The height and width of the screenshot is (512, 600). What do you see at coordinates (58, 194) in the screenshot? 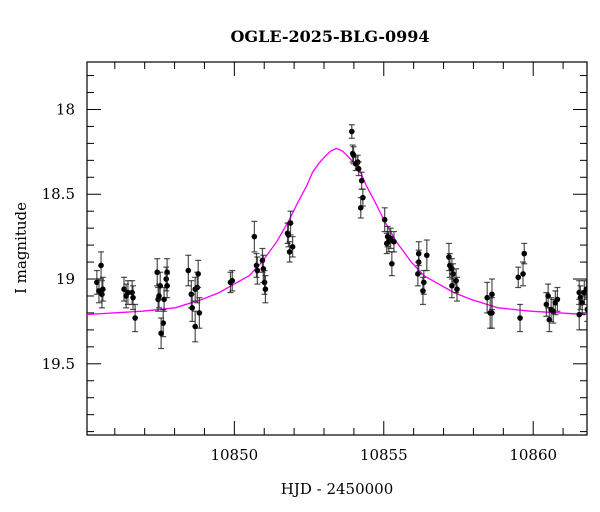
I see `y-tick-label: 18.5` at bounding box center [58, 194].